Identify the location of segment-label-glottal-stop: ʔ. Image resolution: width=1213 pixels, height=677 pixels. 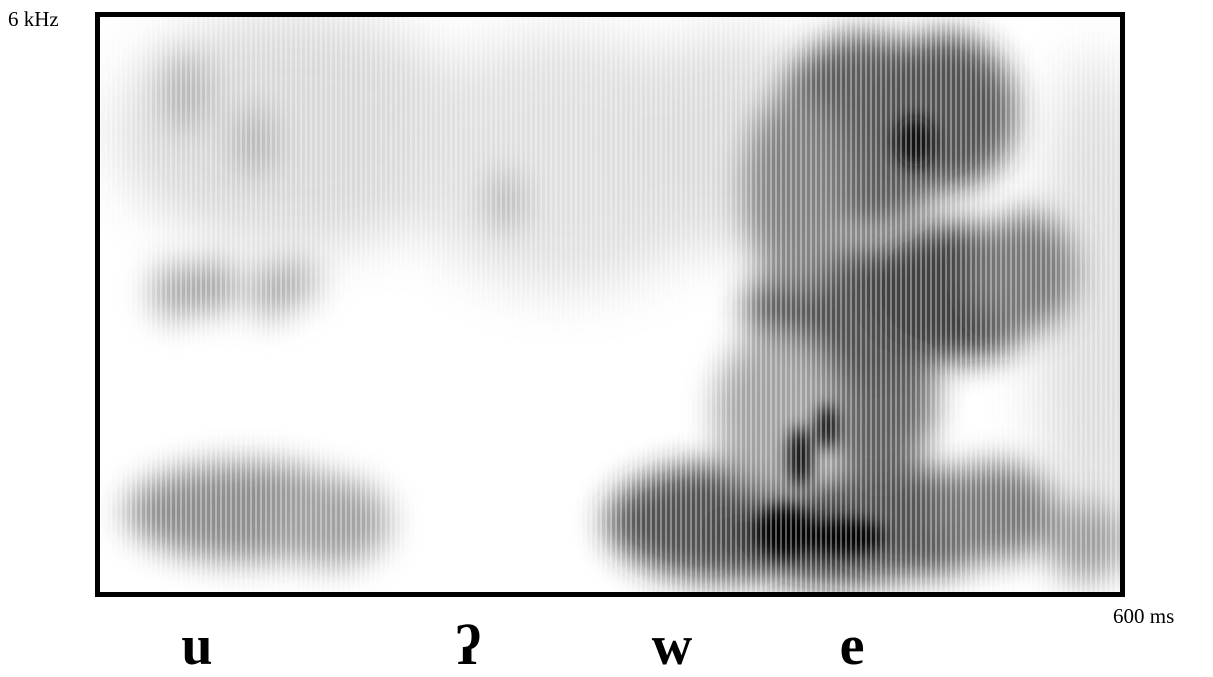
(468, 646).